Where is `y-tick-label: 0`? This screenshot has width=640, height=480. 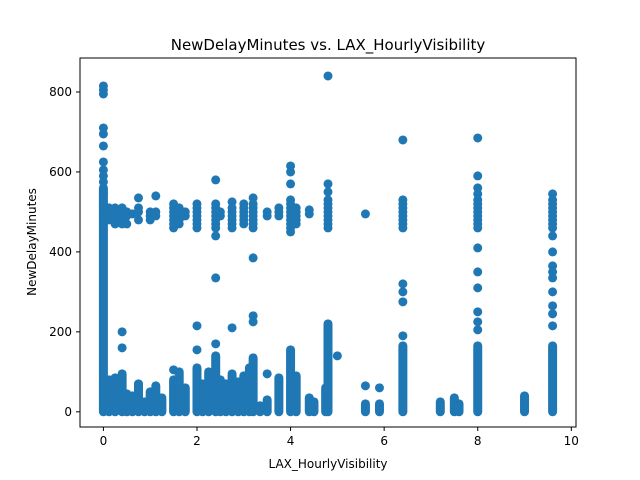 y-tick-label: 0 is located at coordinates (68, 412).